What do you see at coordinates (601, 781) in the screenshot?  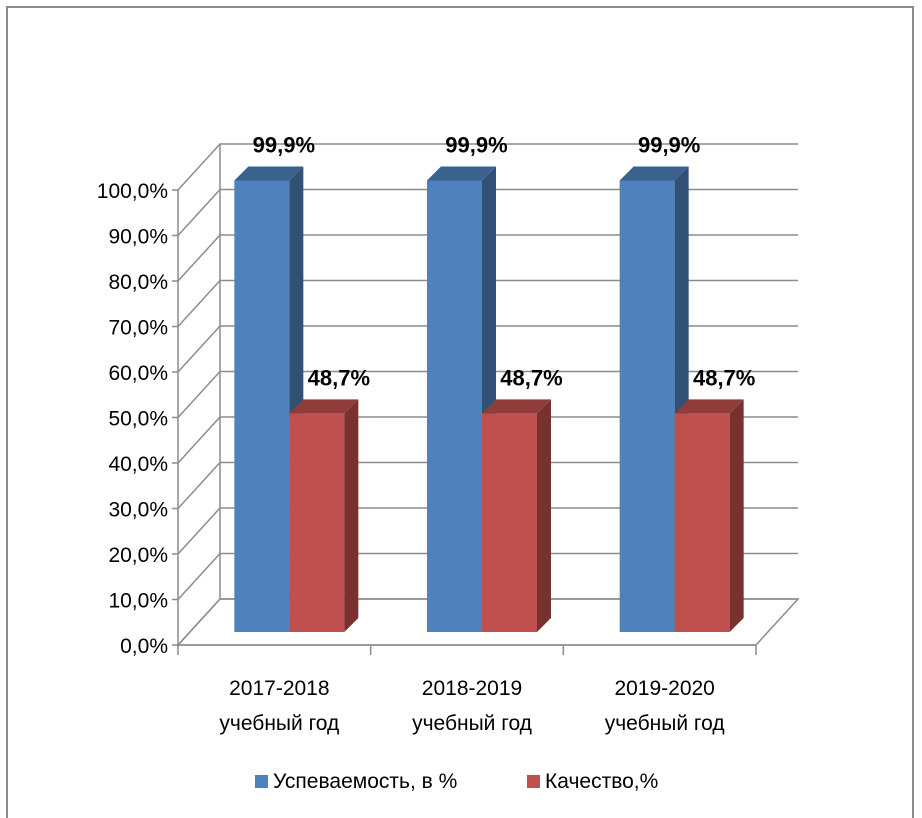 I see `legend-label: Качество,%` at bounding box center [601, 781].